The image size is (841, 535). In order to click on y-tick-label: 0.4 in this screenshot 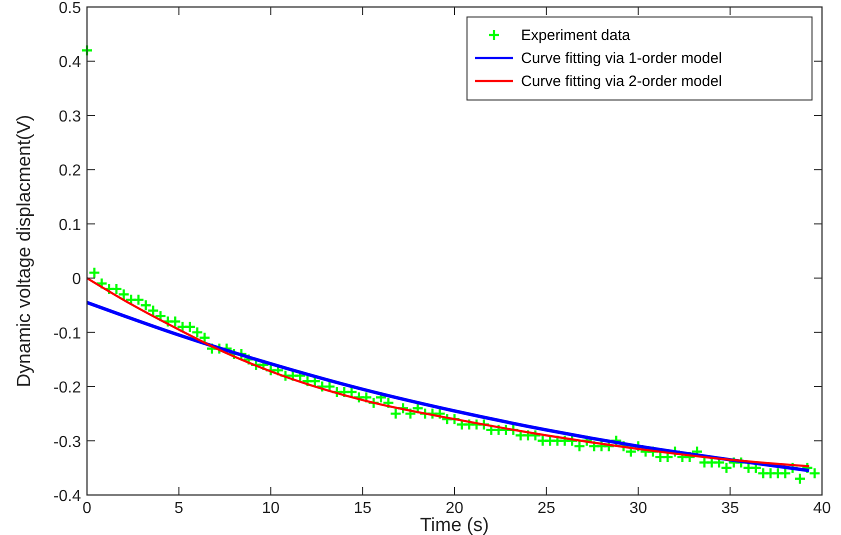, I will do `click(70, 63)`.